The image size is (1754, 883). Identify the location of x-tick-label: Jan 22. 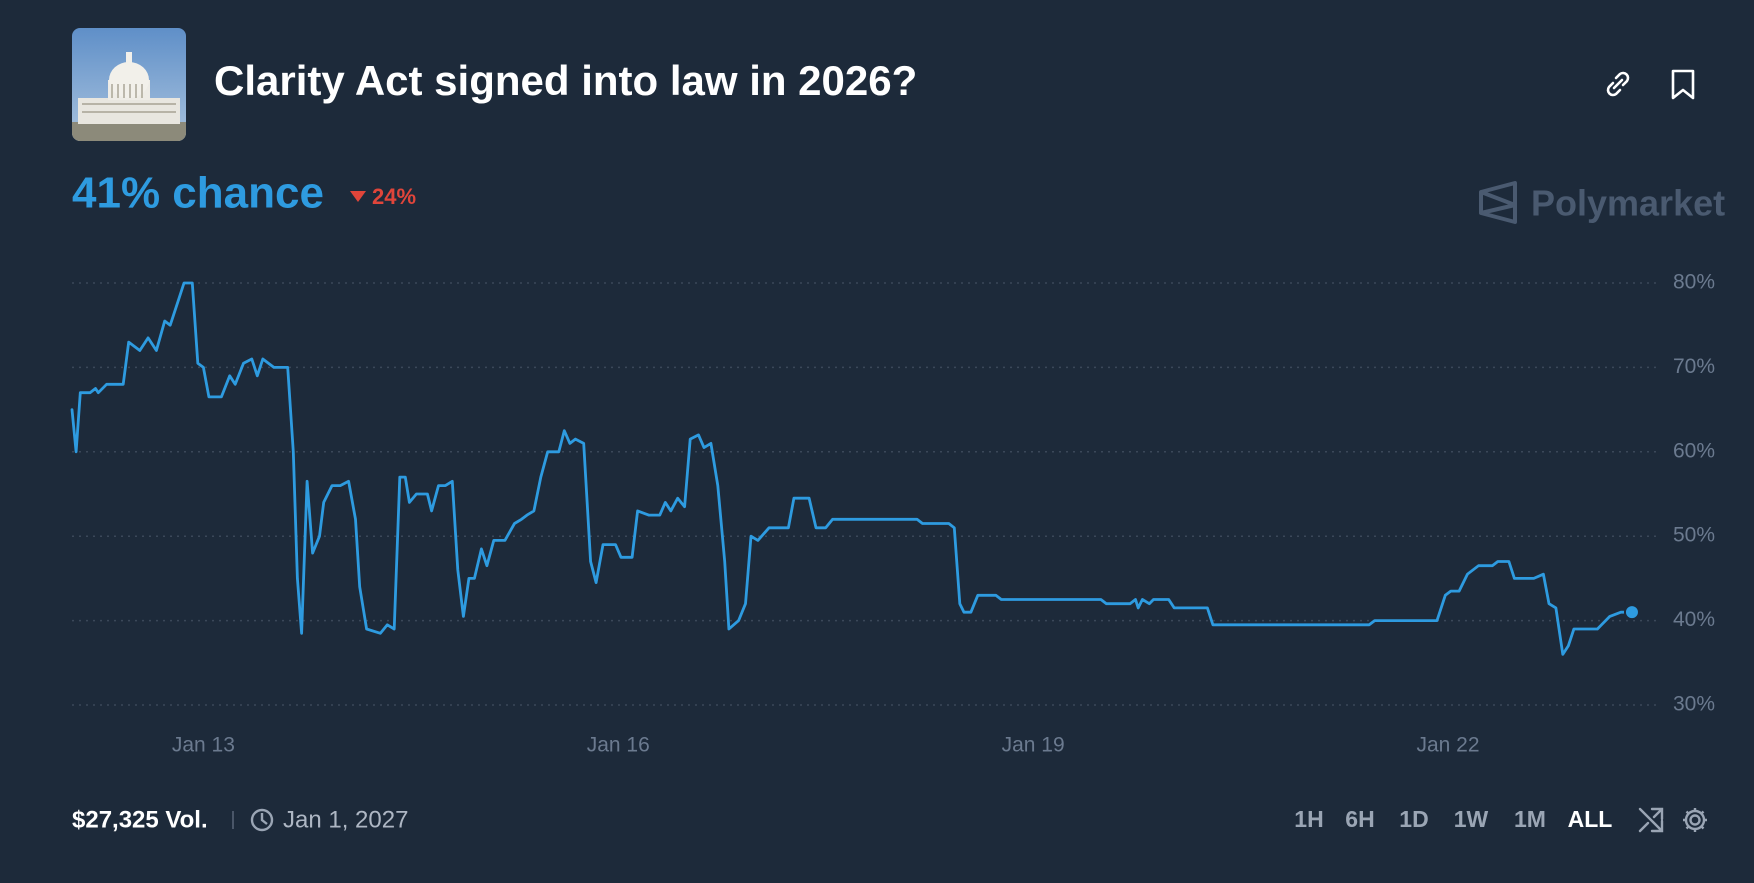
(1447, 745).